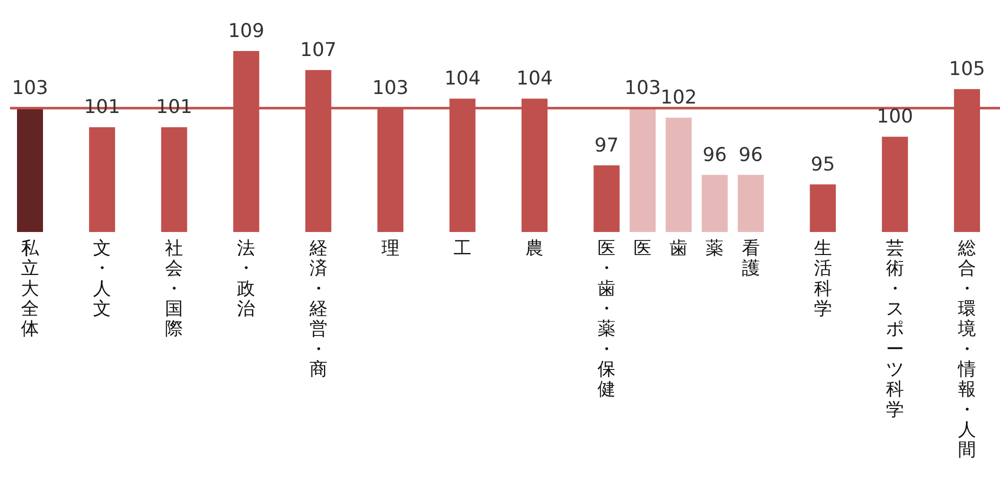 This screenshot has width=1000, height=500. I want to click on data-label: 97, so click(606, 145).